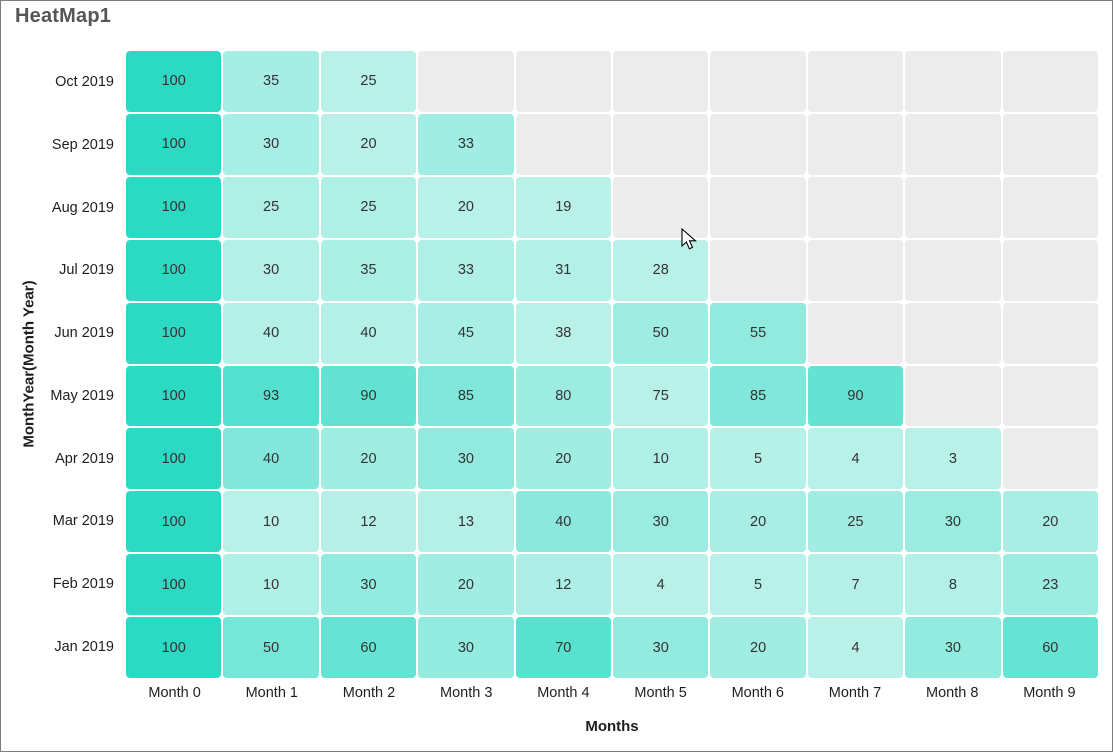 This screenshot has height=752, width=1113. I want to click on heatmap-cell: 45, so click(466, 333).